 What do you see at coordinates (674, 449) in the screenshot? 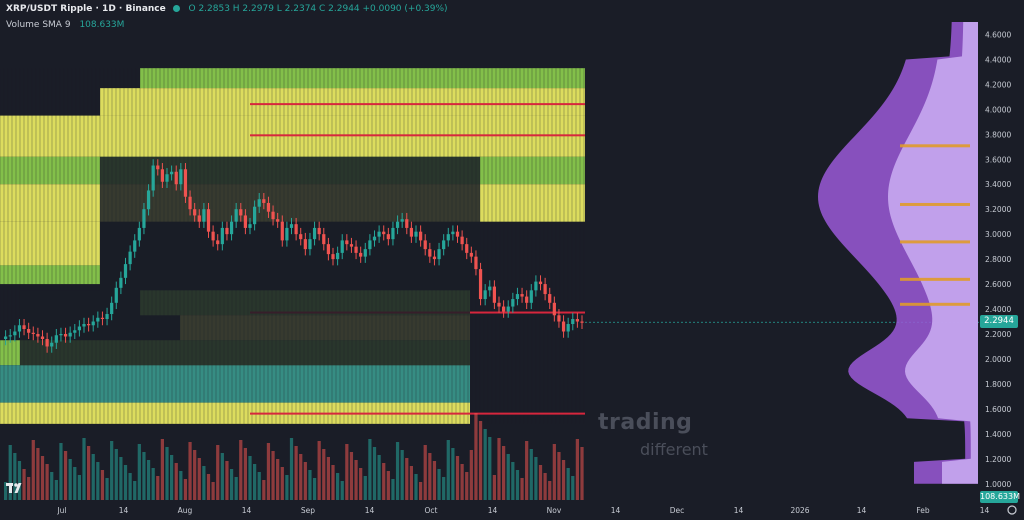
I see `watermark-subtitle: different` at bounding box center [674, 449].